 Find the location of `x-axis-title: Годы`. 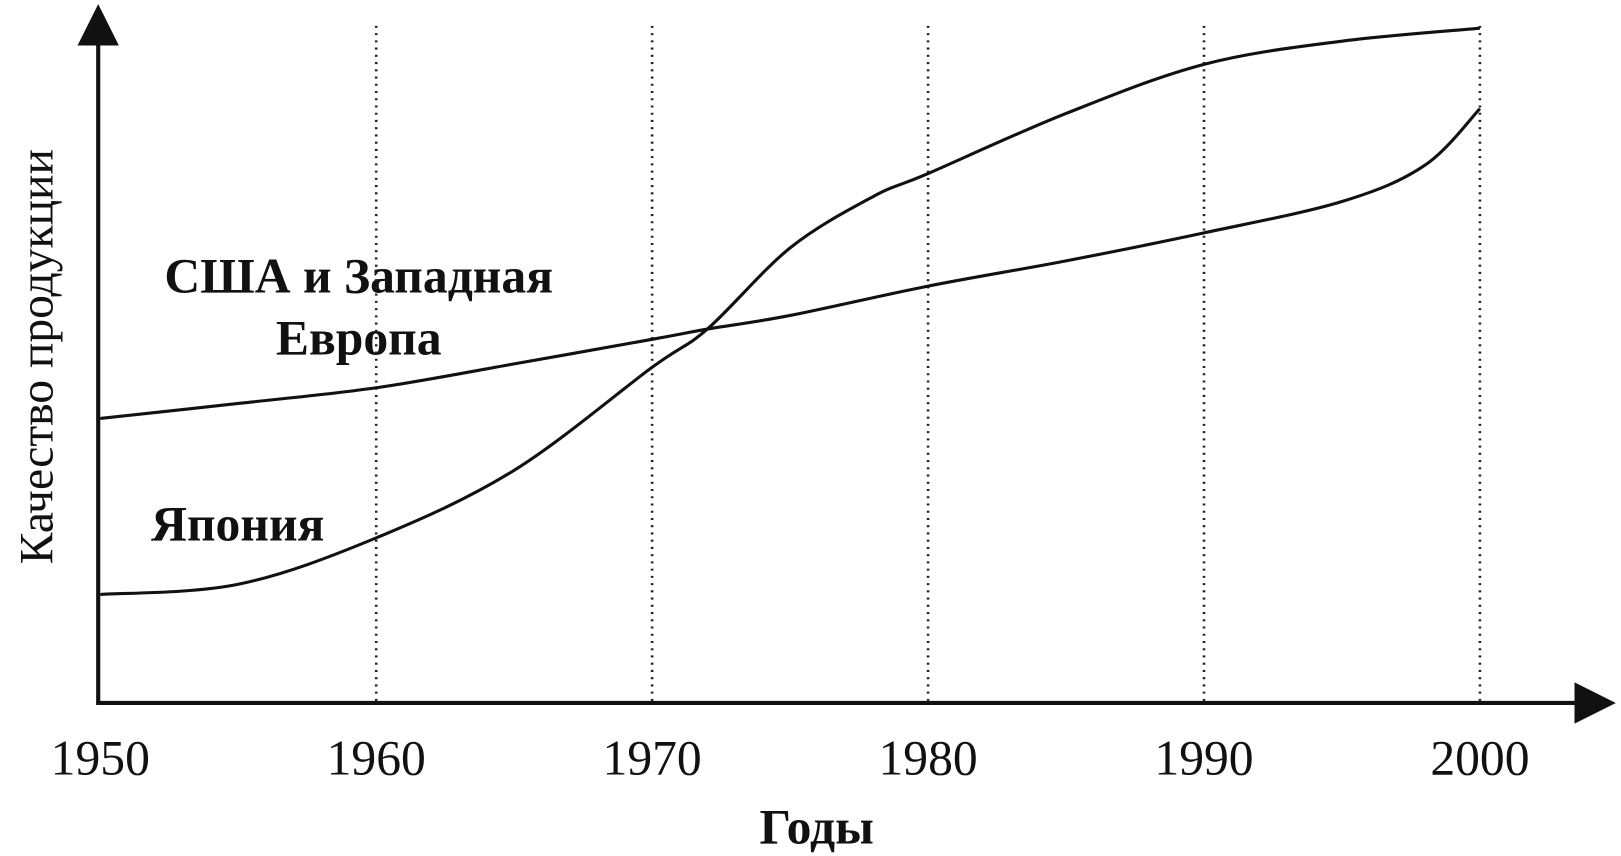

x-axis-title: Годы is located at coordinates (816, 827).